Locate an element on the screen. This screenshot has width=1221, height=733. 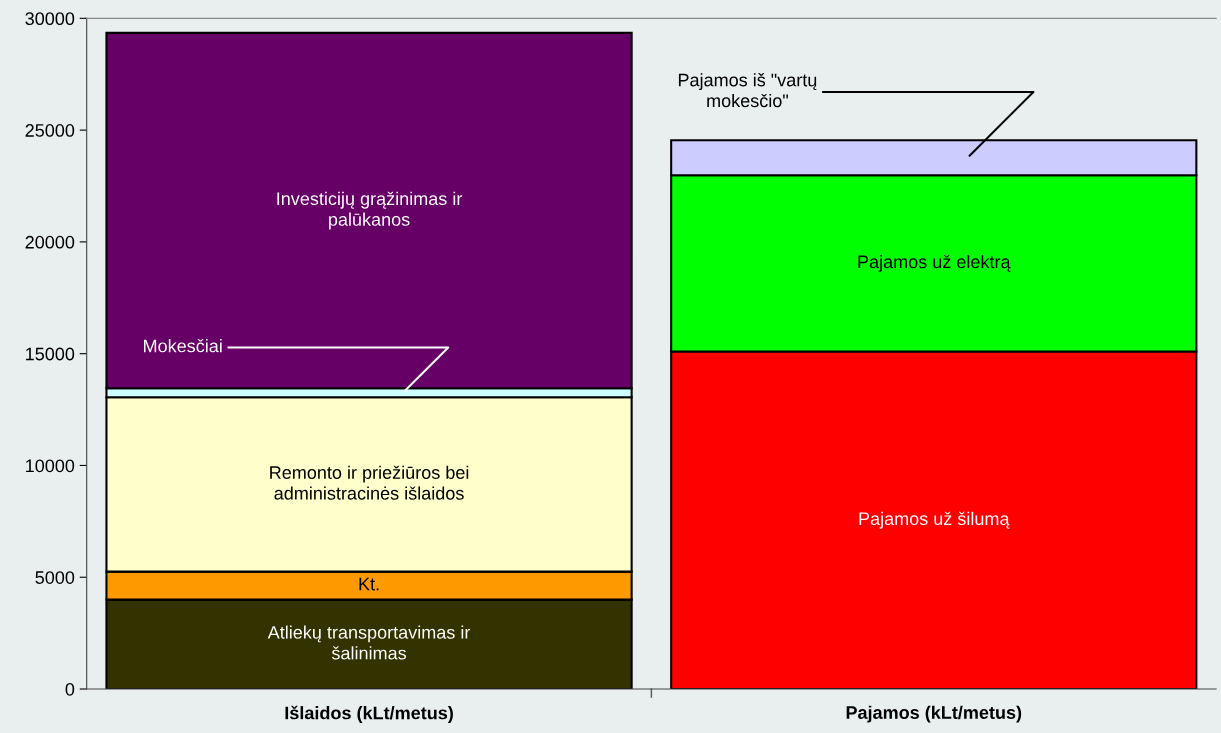
y-tick-label: 10000 is located at coordinates (50, 466).